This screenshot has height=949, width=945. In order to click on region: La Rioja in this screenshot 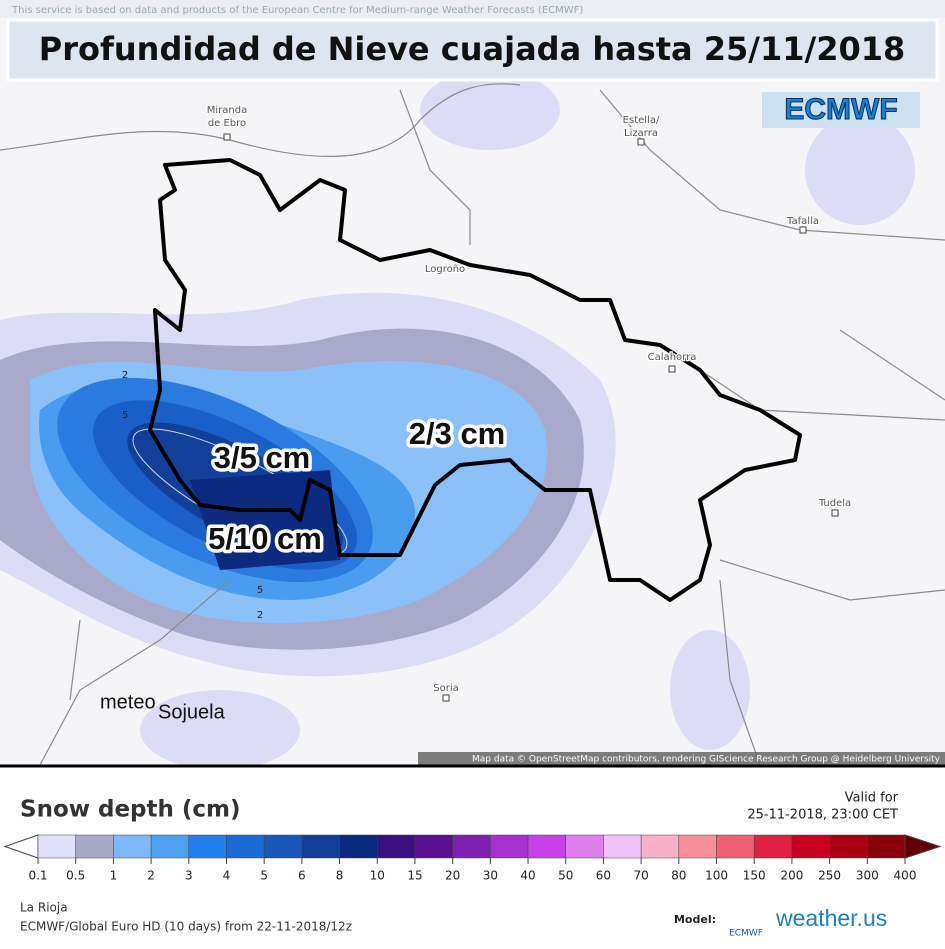, I will do `click(44, 908)`.